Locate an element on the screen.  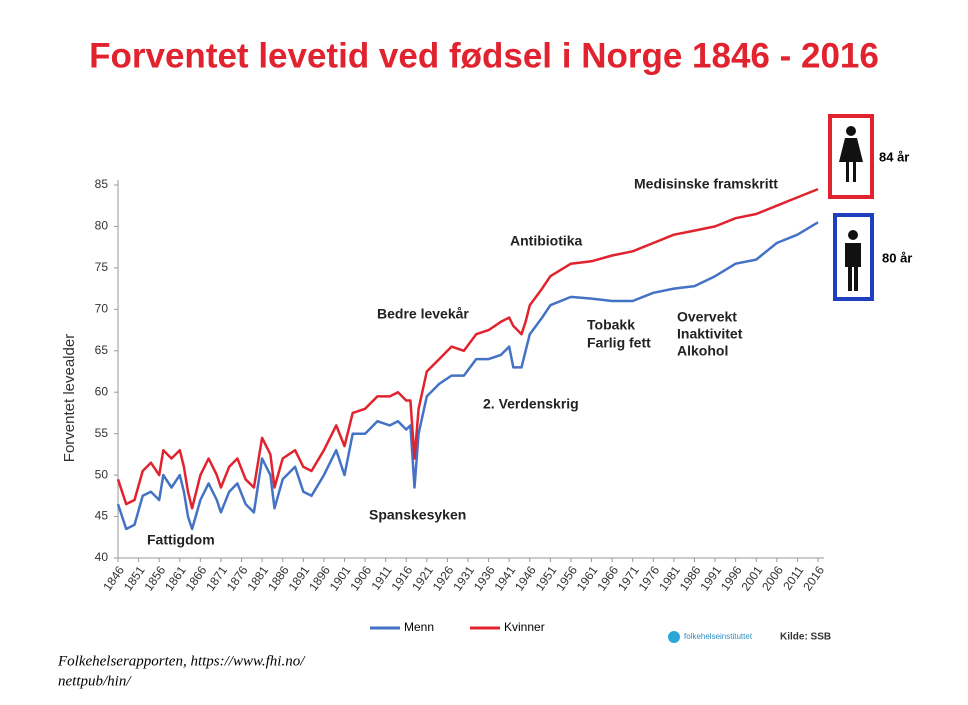
x-tick-label: 1851 is located at coordinates (134, 578).